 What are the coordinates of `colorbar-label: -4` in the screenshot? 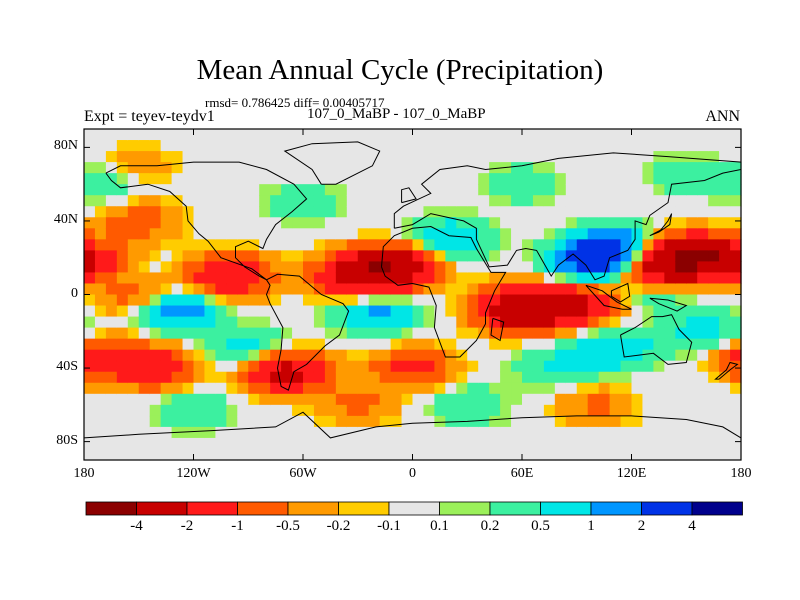 It's located at (136, 526).